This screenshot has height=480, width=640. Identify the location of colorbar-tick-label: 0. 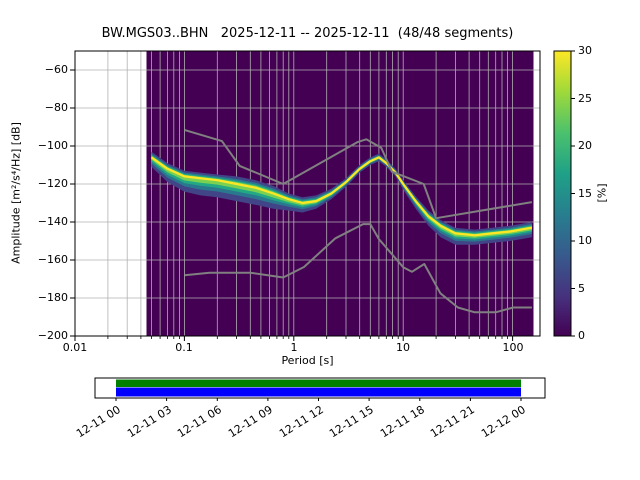
(581, 335).